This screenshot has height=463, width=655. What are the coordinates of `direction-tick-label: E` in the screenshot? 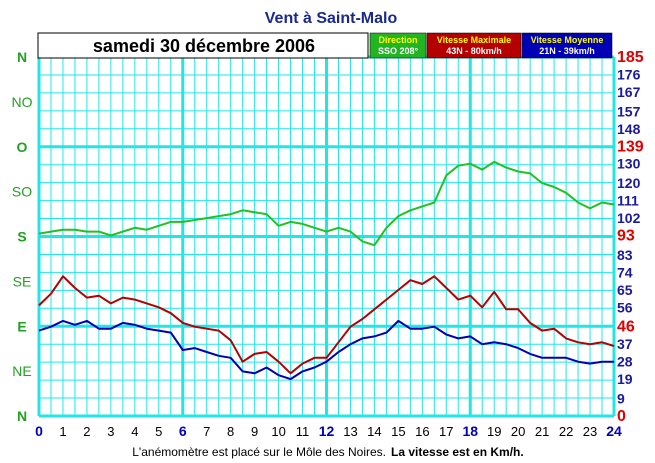 It's located at (21, 326).